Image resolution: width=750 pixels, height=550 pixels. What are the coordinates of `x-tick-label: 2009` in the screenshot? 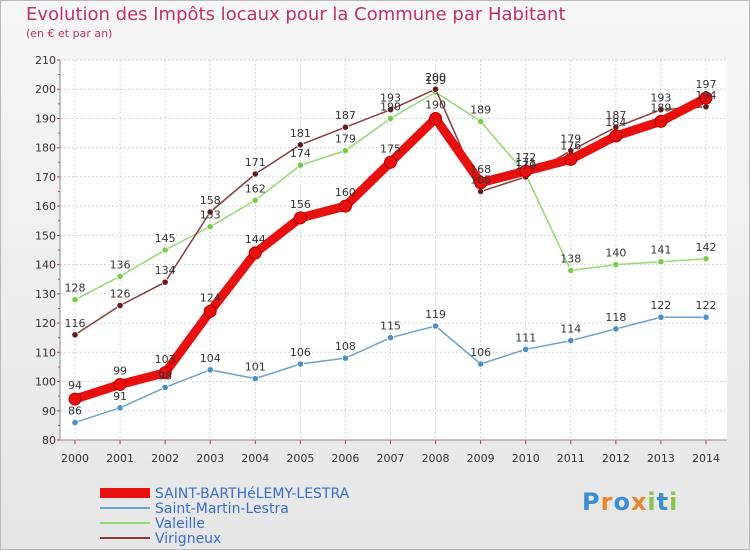 It's located at (481, 458).